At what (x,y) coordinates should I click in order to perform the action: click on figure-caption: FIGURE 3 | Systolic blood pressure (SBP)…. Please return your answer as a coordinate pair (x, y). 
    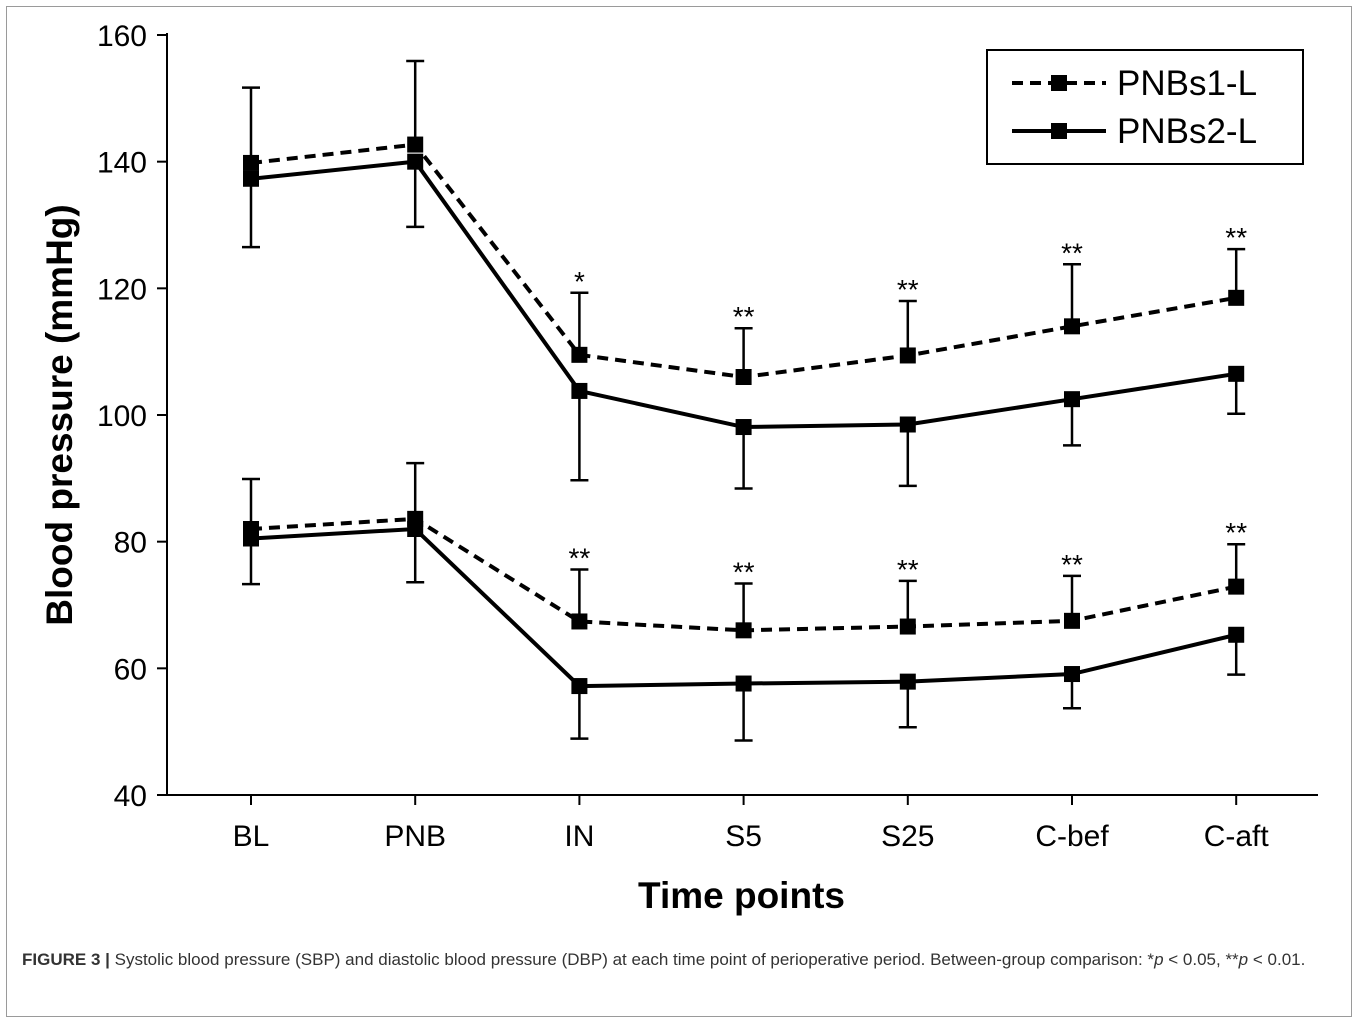
    Looking at the image, I should click on (681, 960).